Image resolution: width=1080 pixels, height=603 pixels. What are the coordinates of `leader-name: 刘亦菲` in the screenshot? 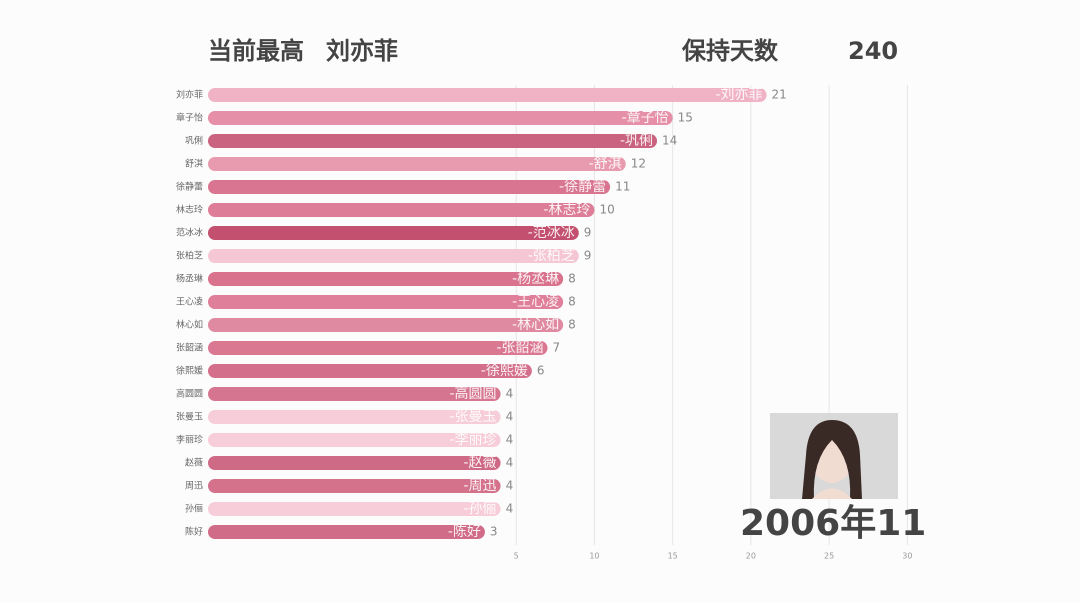 It's located at (362, 51).